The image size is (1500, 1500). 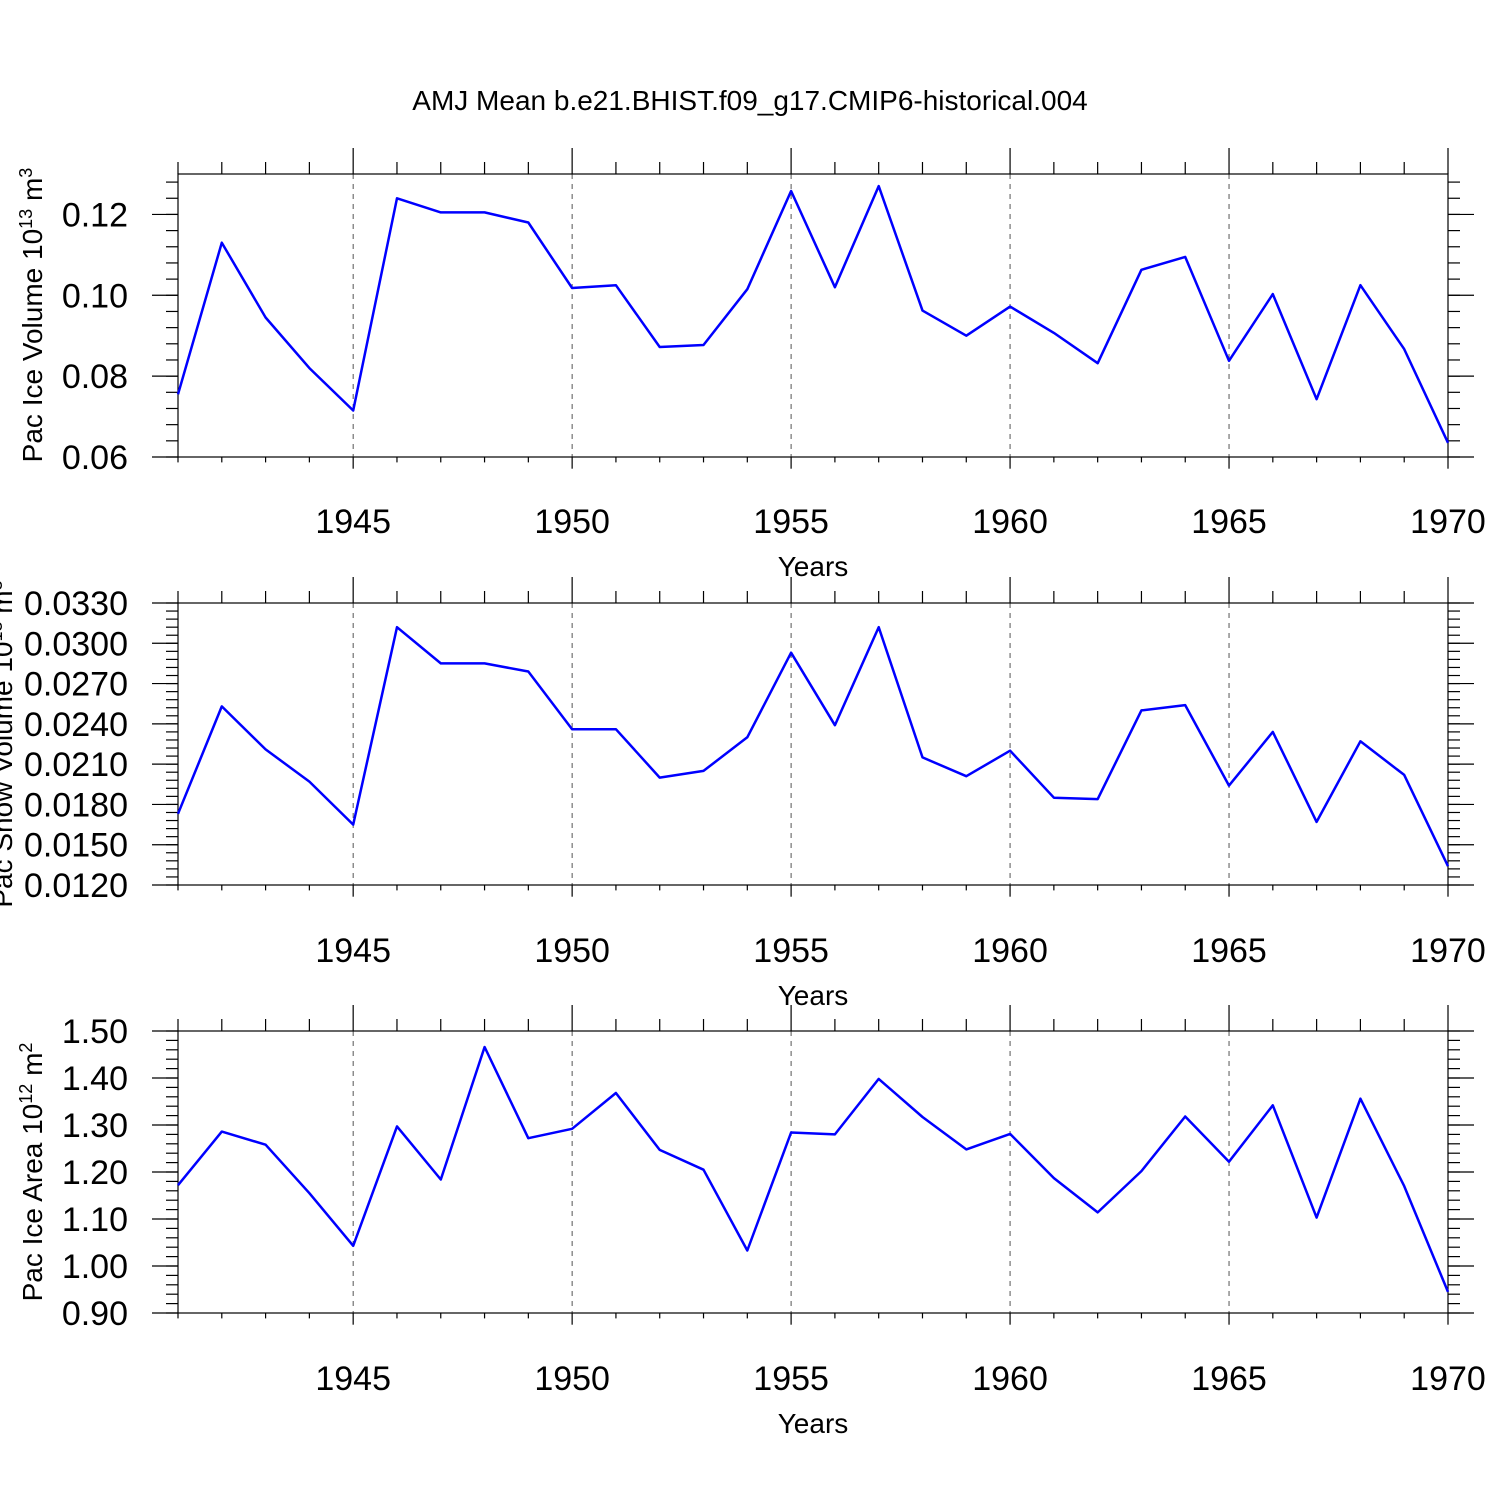 What do you see at coordinates (76, 725) in the screenshot?
I see `y-tick-label: 0.0240` at bounding box center [76, 725].